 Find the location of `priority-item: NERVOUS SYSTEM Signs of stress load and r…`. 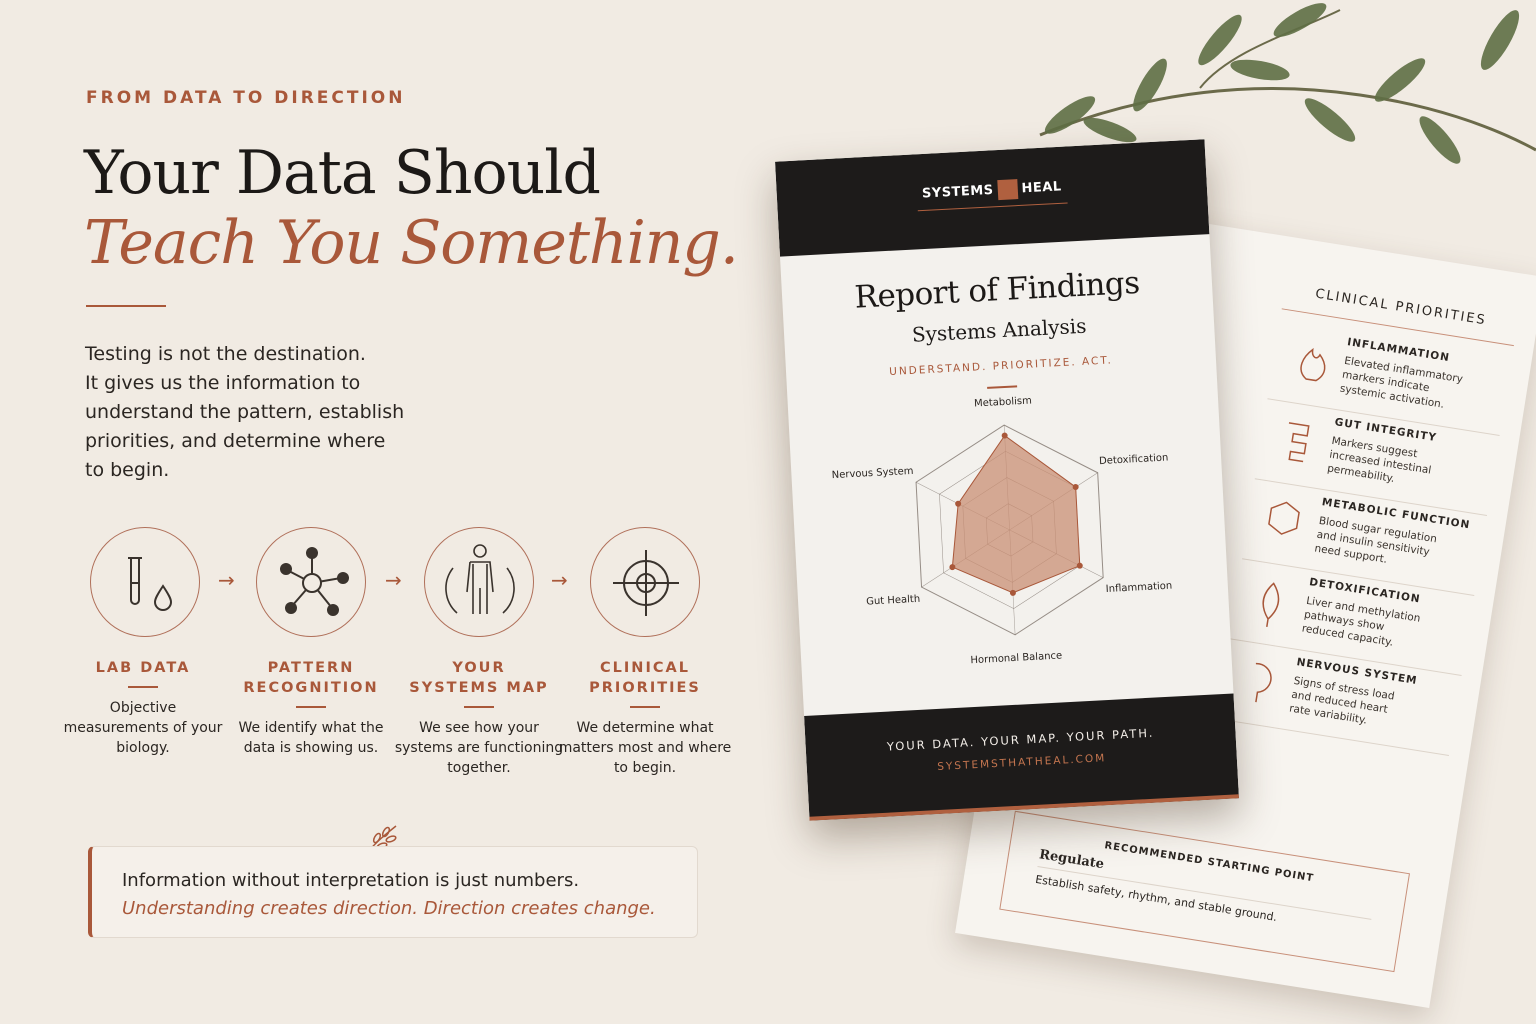

priority-item: NERVOUS SYSTEM Signs of stress load and r… is located at coordinates (1339, 697).